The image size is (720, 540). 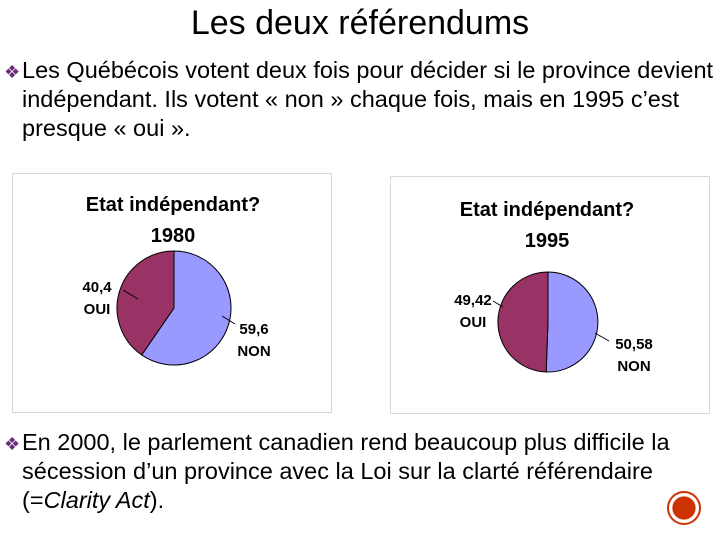 I want to click on pie-chart-1980-svg: Etat indépendant? 1980 40,4 OUI 59,6 NON, so click(x=176, y=280).